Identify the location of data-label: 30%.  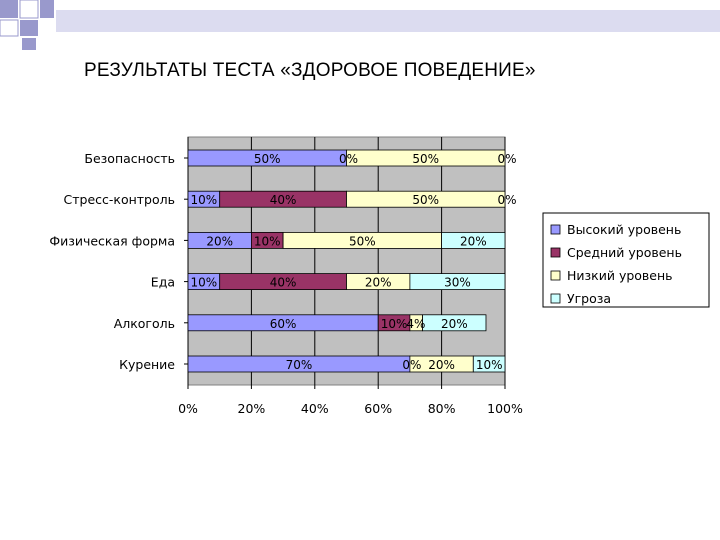
(457, 283).